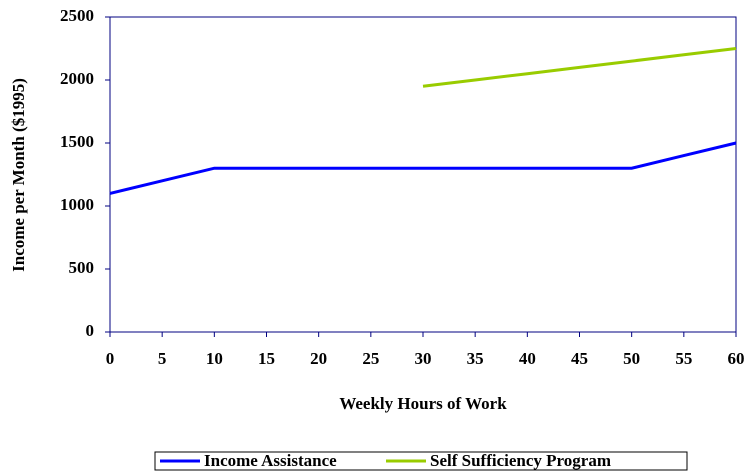  Describe the element at coordinates (110, 358) in the screenshot. I see `x-tick-label: 0` at that location.